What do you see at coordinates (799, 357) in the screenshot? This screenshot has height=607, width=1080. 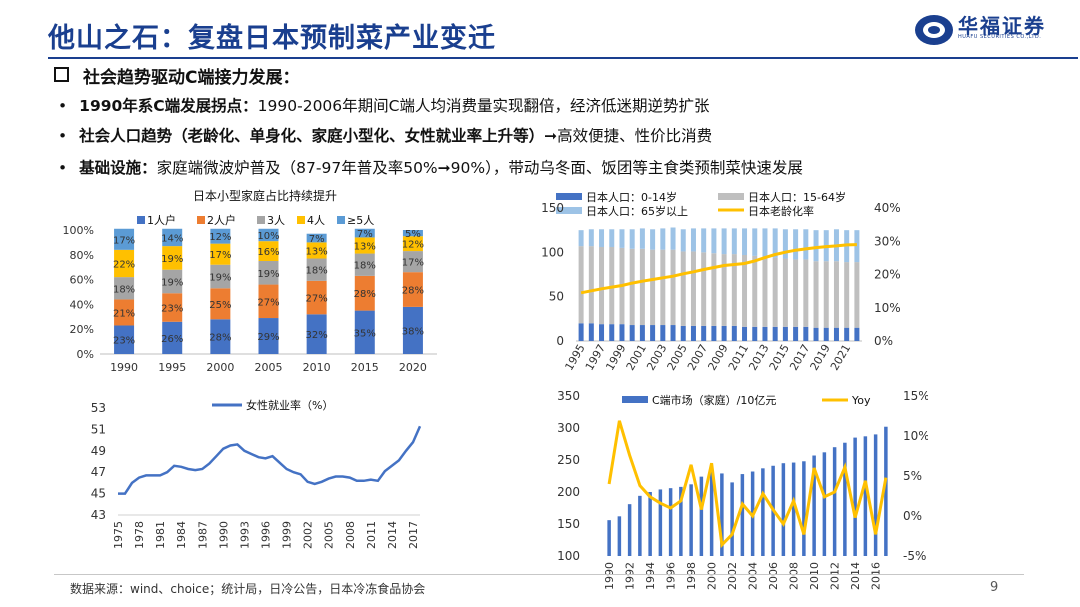 I see `x-tick-label: 2017` at bounding box center [799, 357].